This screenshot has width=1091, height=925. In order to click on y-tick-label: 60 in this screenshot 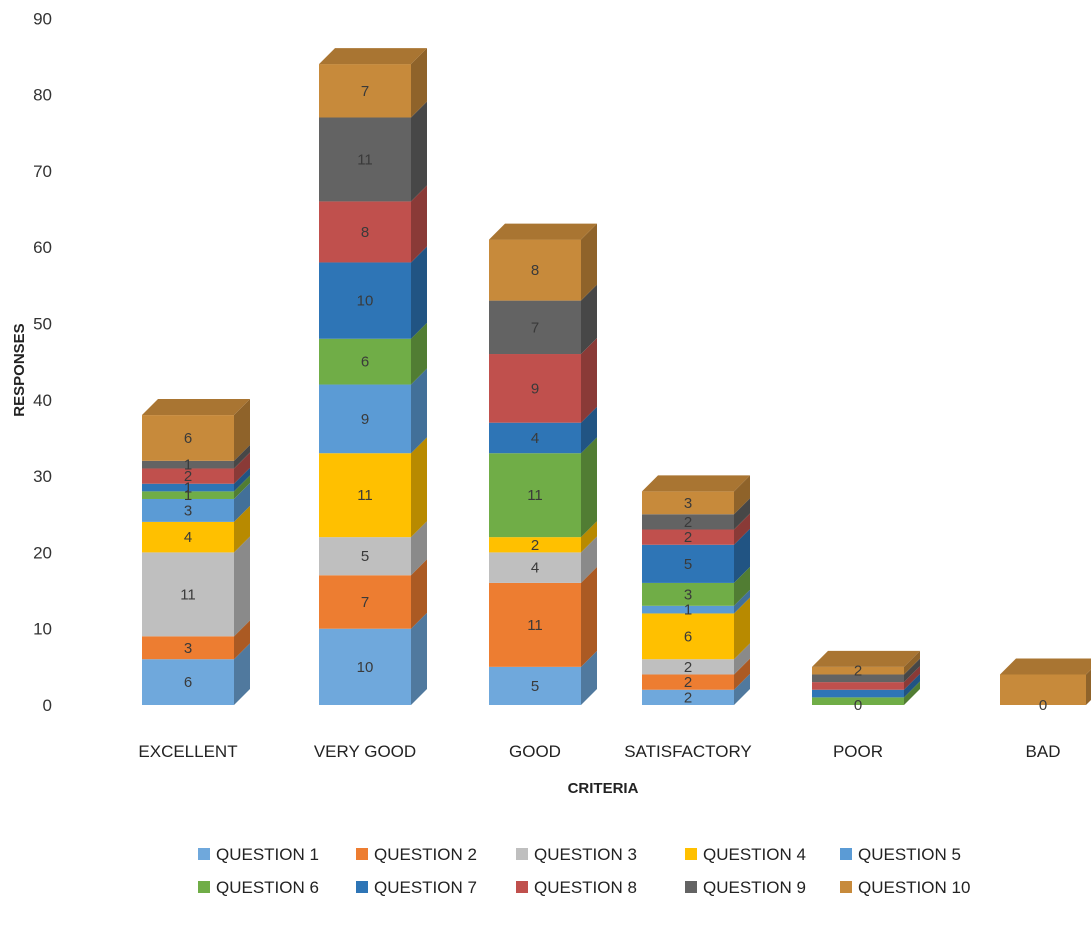, I will do `click(42, 247)`.